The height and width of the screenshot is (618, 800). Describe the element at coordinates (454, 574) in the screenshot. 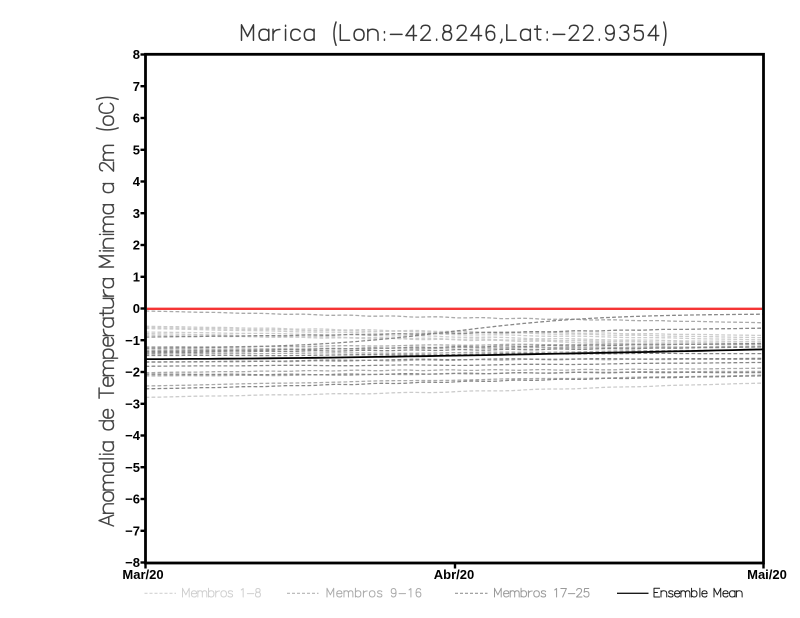

I see `svg-text: Abr/20` at that location.